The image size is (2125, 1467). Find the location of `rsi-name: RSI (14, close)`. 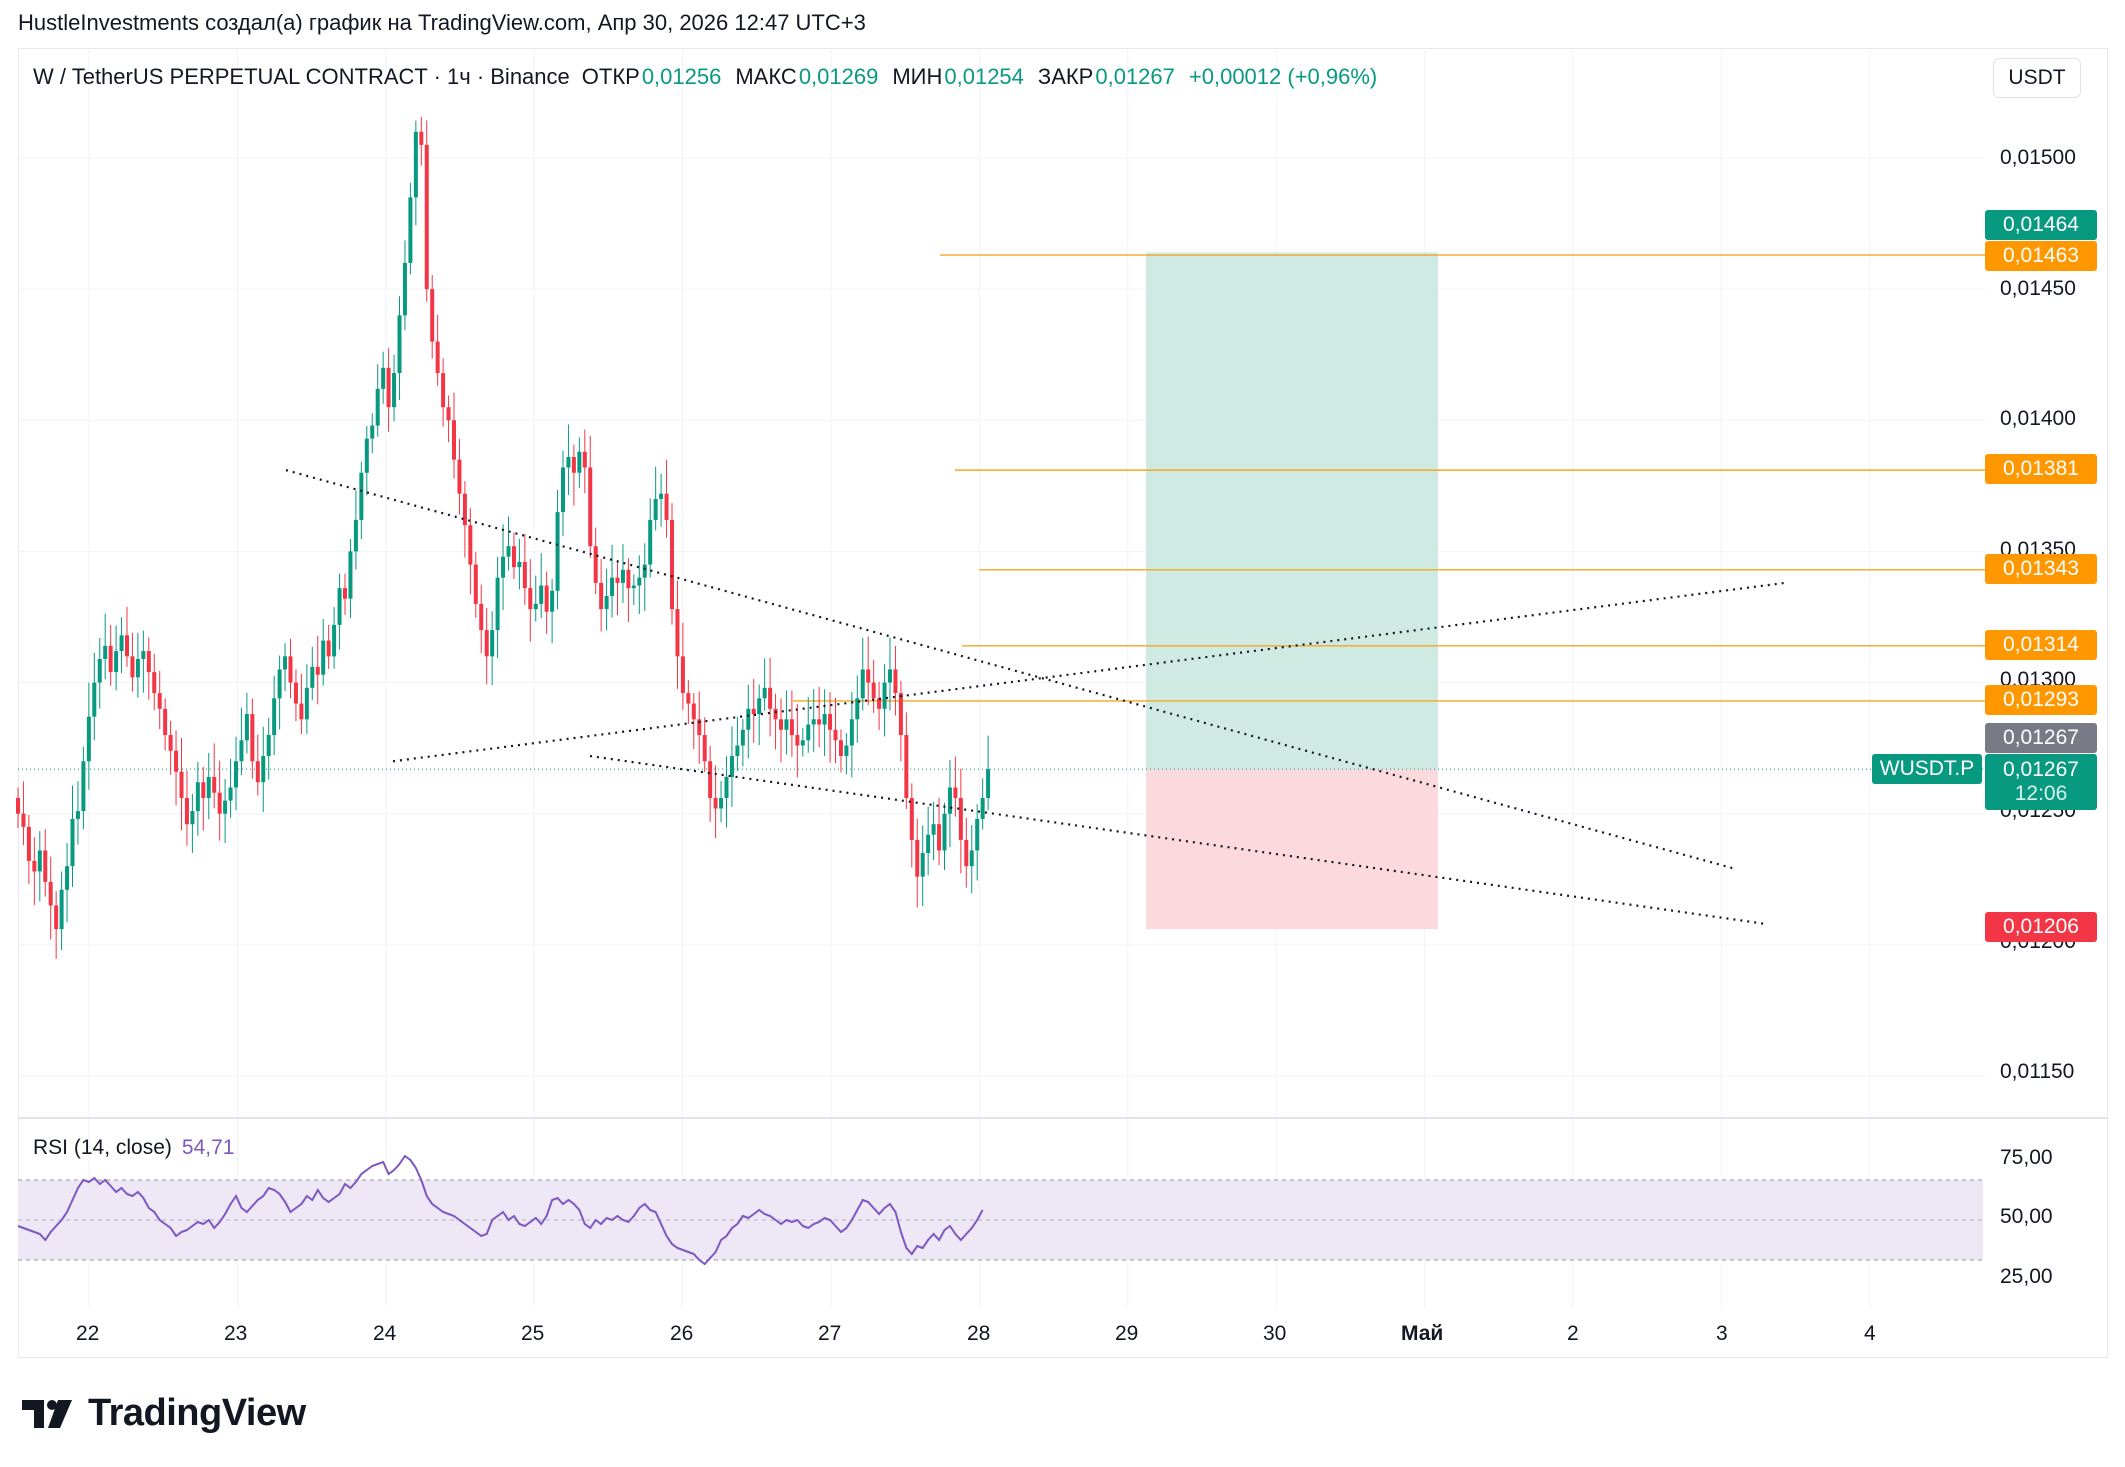

rsi-name: RSI (14, close) is located at coordinates (102, 1147).